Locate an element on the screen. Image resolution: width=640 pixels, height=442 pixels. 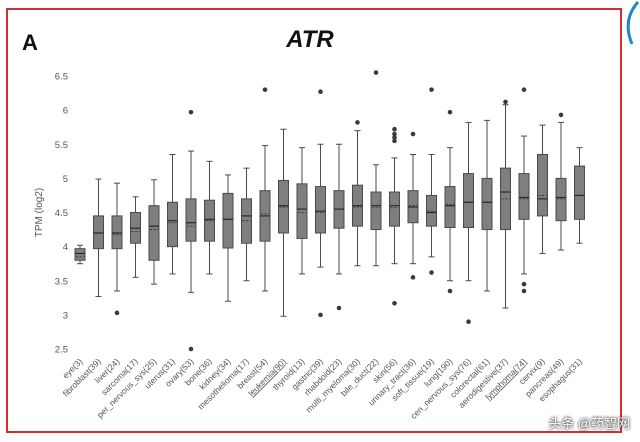
y-tick-label: 3 is located at coordinates (65, 315).